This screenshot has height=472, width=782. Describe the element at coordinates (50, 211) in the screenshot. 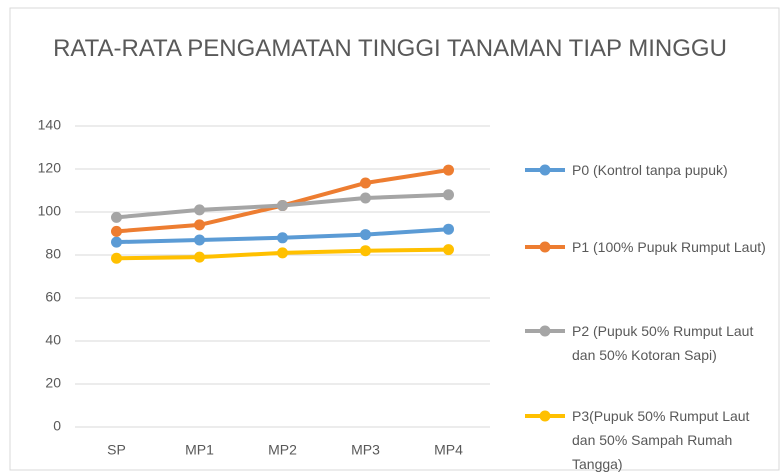

I see `y-tick-label: 100` at that location.